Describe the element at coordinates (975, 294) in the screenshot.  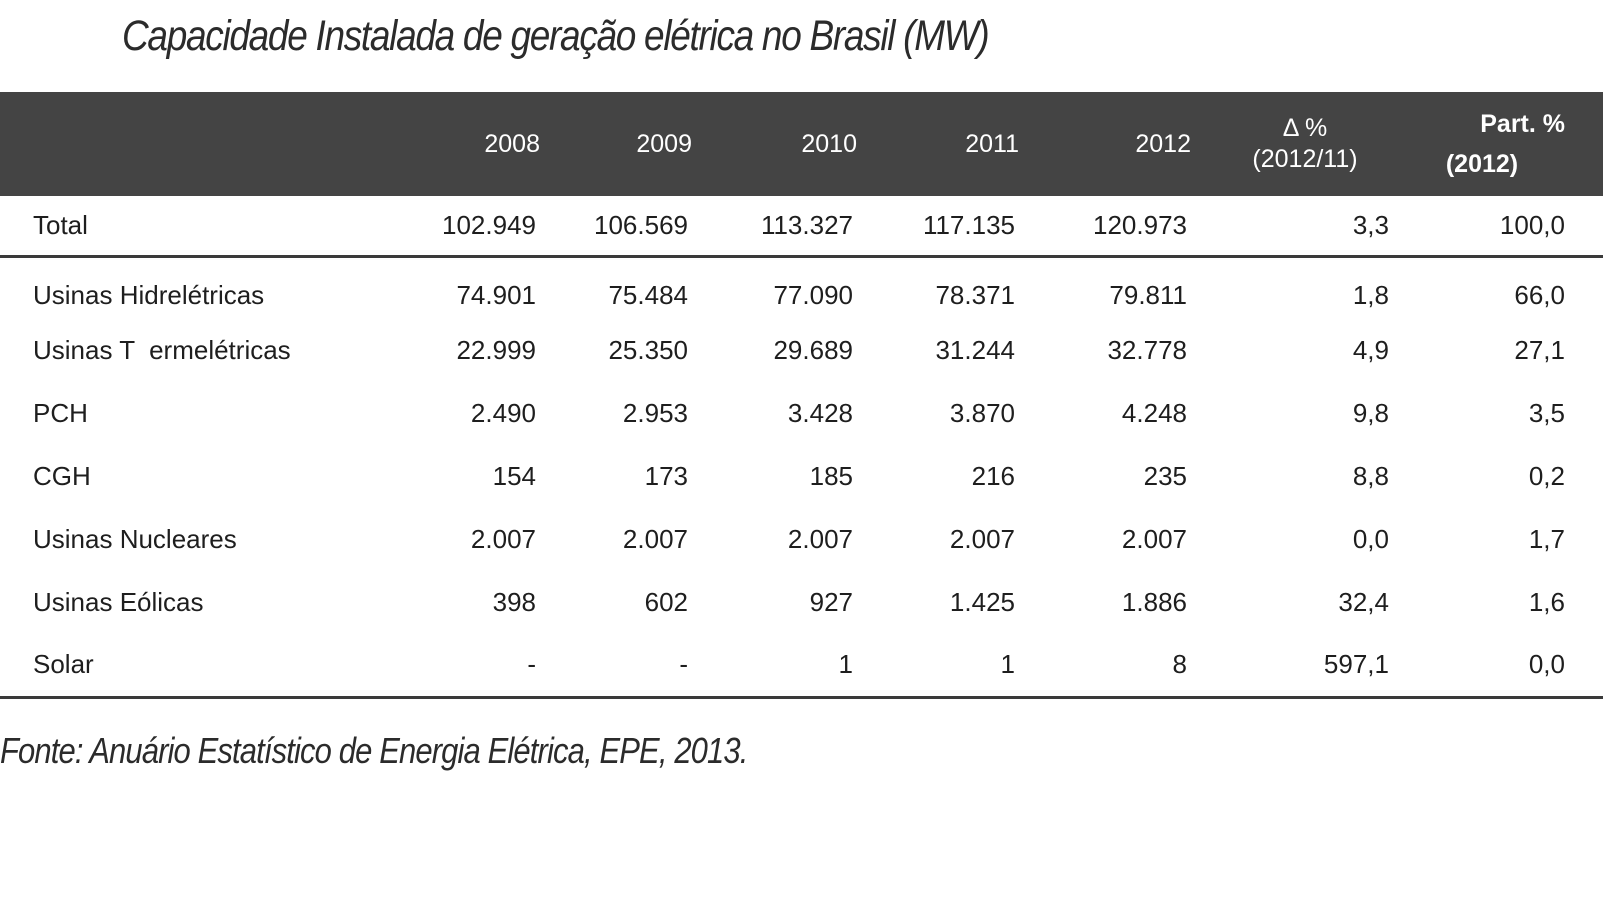
I see `cell-2011: 78.371` at that location.